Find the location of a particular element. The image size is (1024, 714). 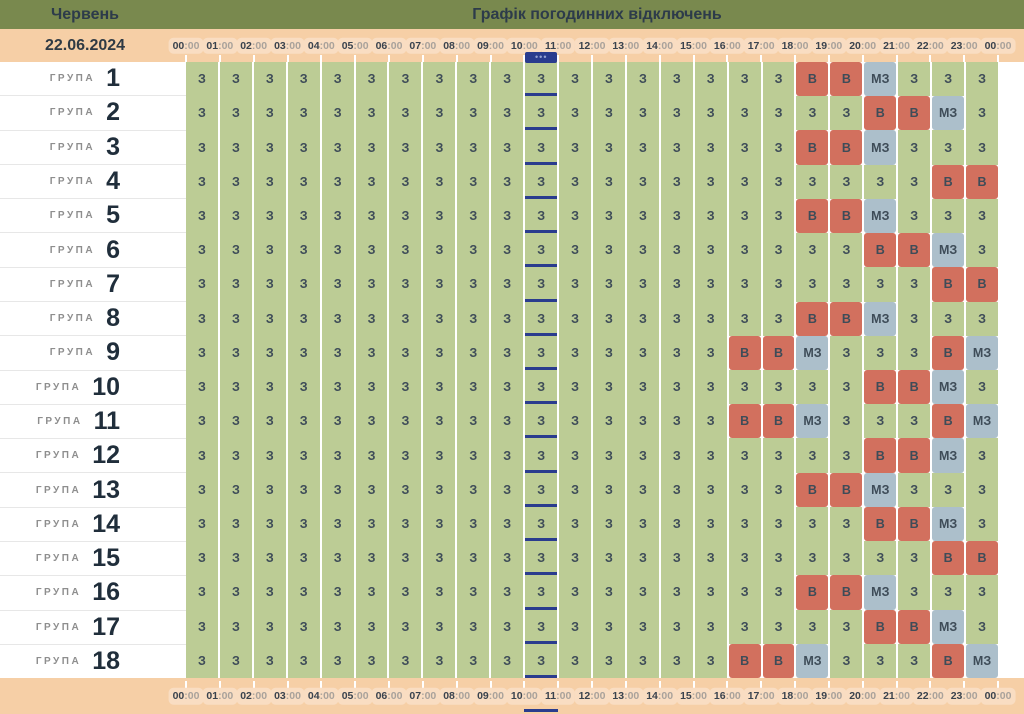

time-label: 07:00 is located at coordinates (423, 696).